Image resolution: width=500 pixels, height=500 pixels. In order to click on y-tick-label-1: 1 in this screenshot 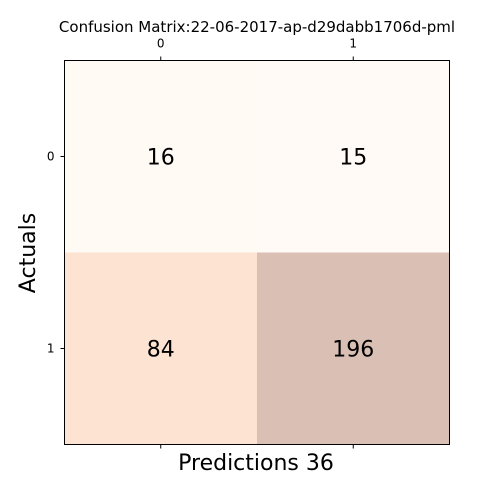, I will do `click(51, 349)`.